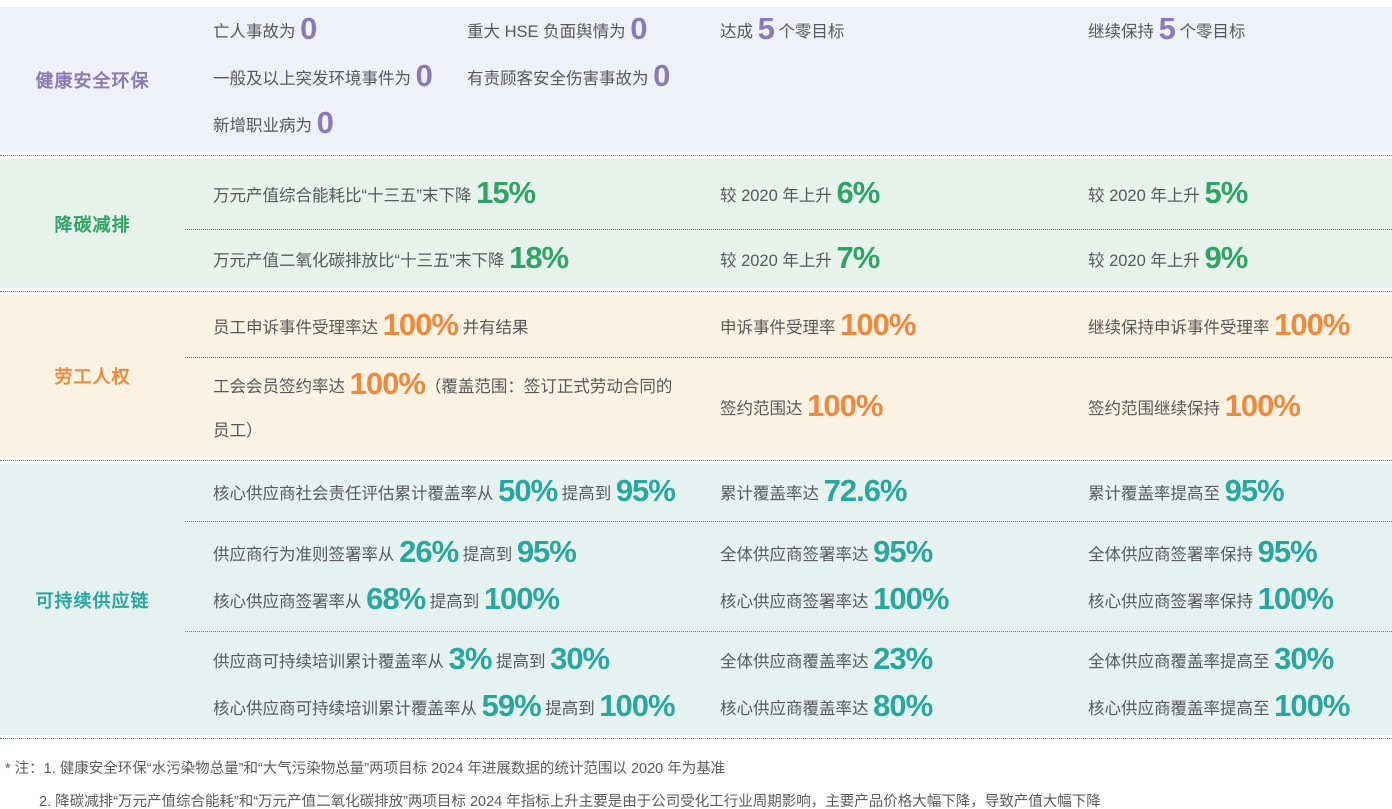  I want to click on text-segment: 核心供应商覆盖率提高至, so click(1181, 708).